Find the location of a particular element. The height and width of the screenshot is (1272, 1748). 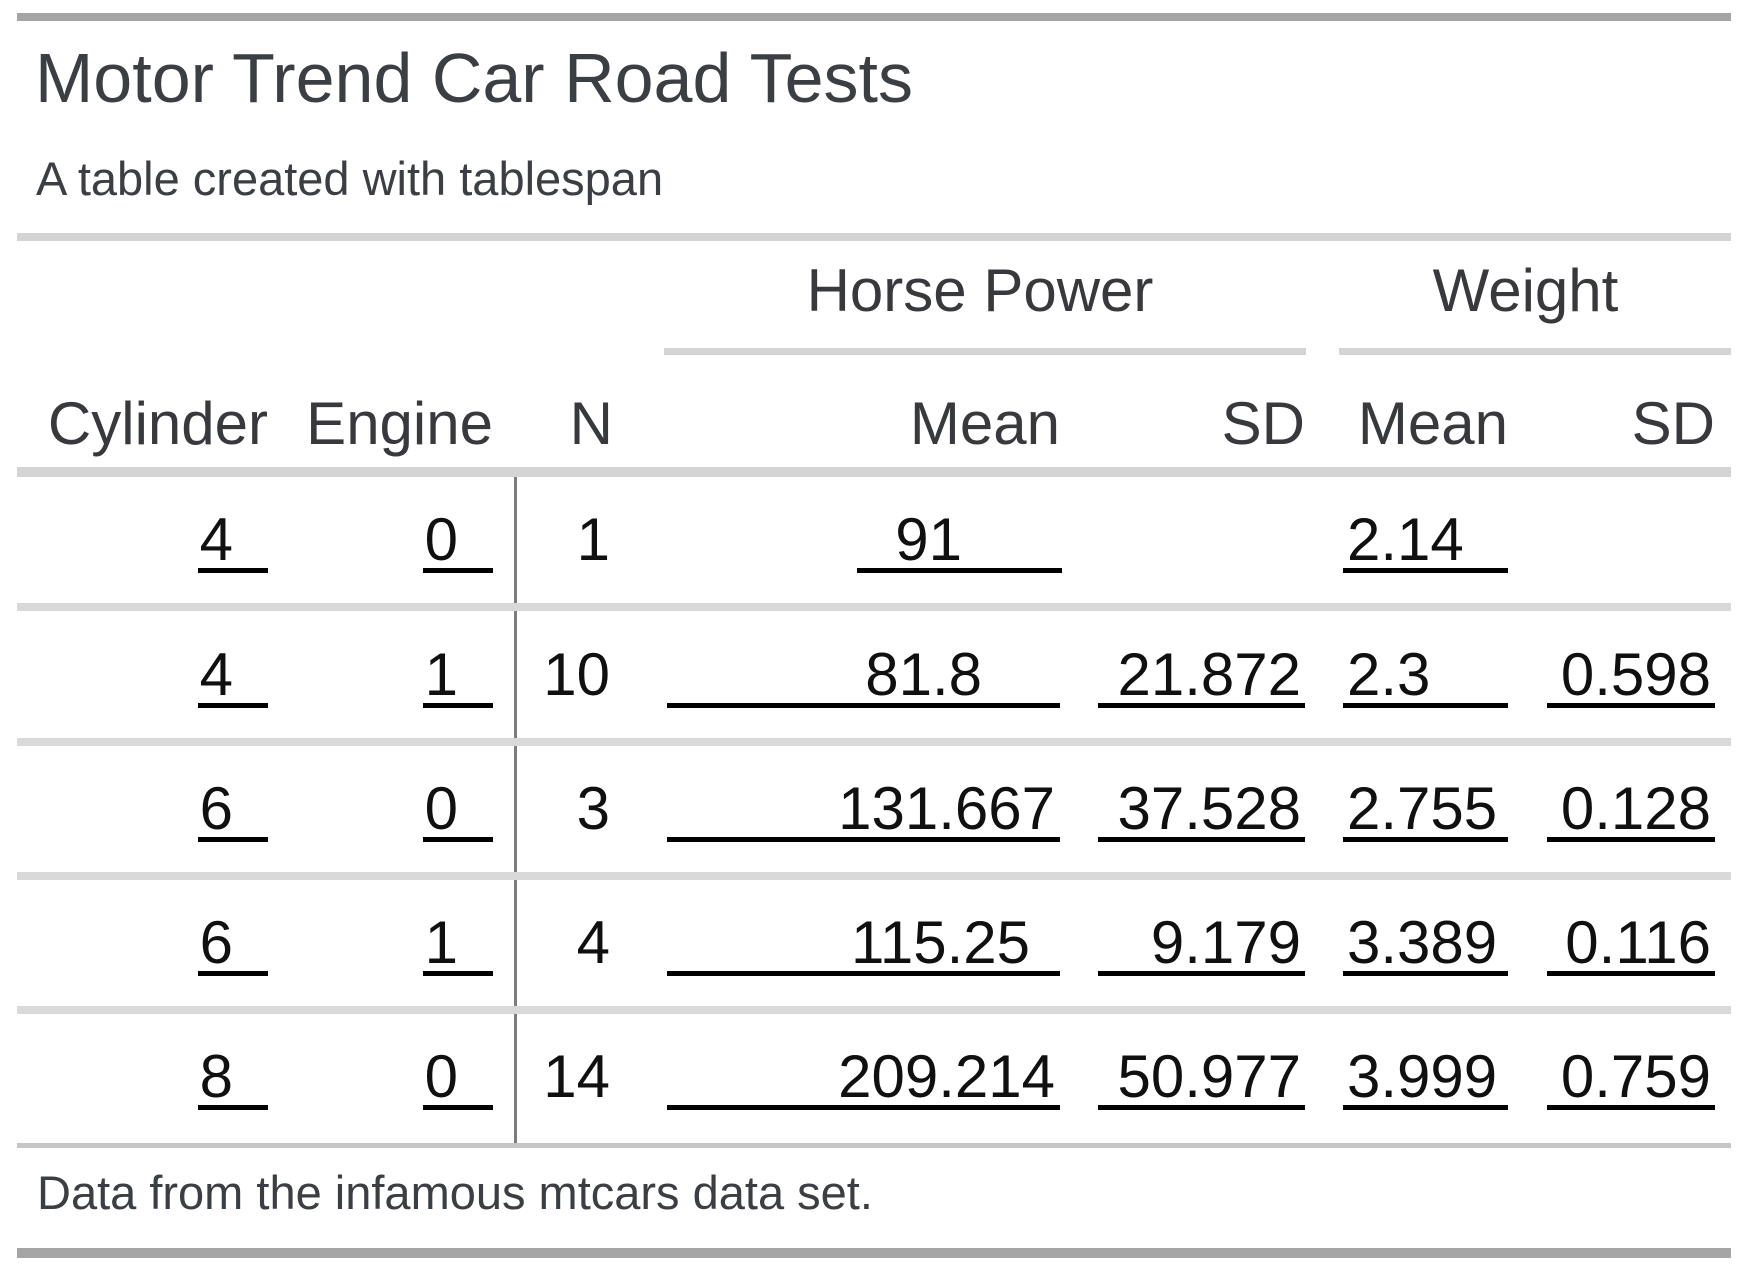

top-rule is located at coordinates (874, 17).